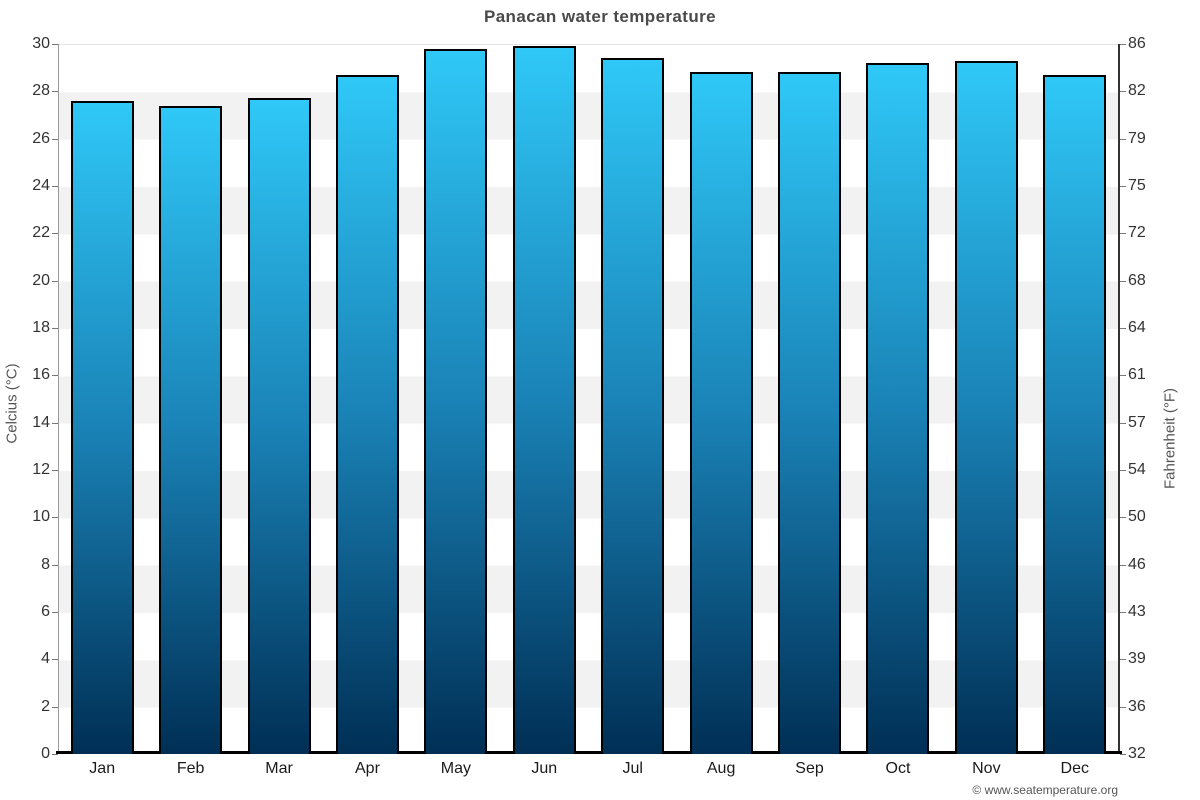 The width and height of the screenshot is (1200, 800). I want to click on celsius-tick-label-16: 16, so click(41, 375).